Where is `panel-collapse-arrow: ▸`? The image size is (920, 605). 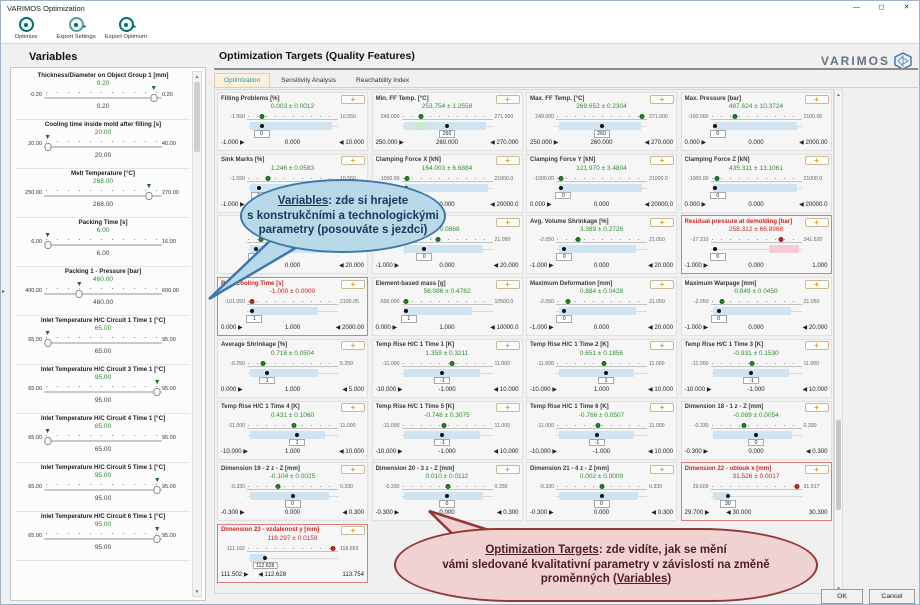 panel-collapse-arrow: ▸ is located at coordinates (4, 292).